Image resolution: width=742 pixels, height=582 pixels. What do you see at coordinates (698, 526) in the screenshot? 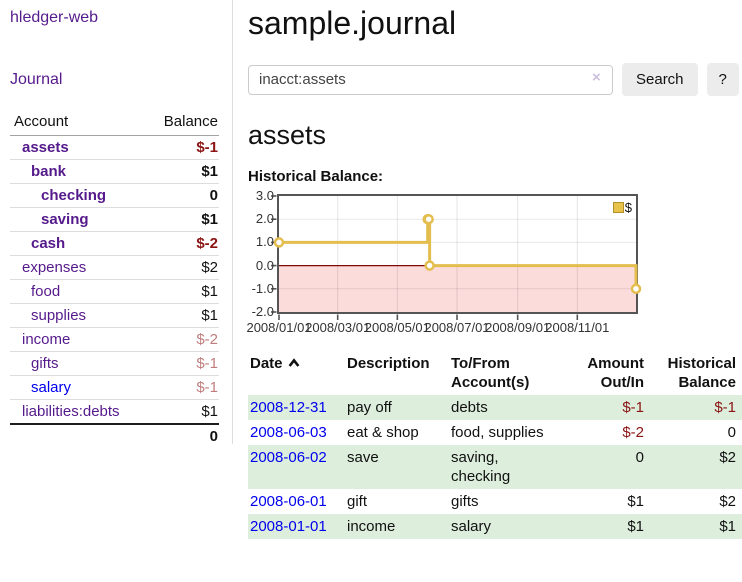
I see `register-balance: $1` at bounding box center [698, 526].